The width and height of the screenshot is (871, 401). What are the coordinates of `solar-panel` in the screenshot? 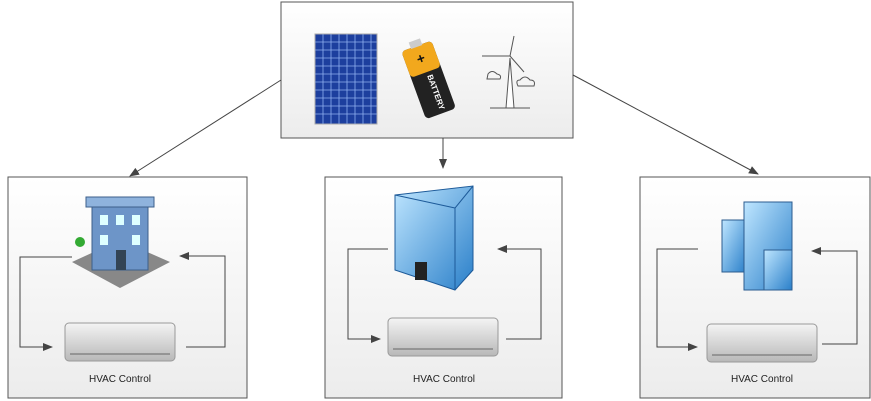 It's located at (346, 79).